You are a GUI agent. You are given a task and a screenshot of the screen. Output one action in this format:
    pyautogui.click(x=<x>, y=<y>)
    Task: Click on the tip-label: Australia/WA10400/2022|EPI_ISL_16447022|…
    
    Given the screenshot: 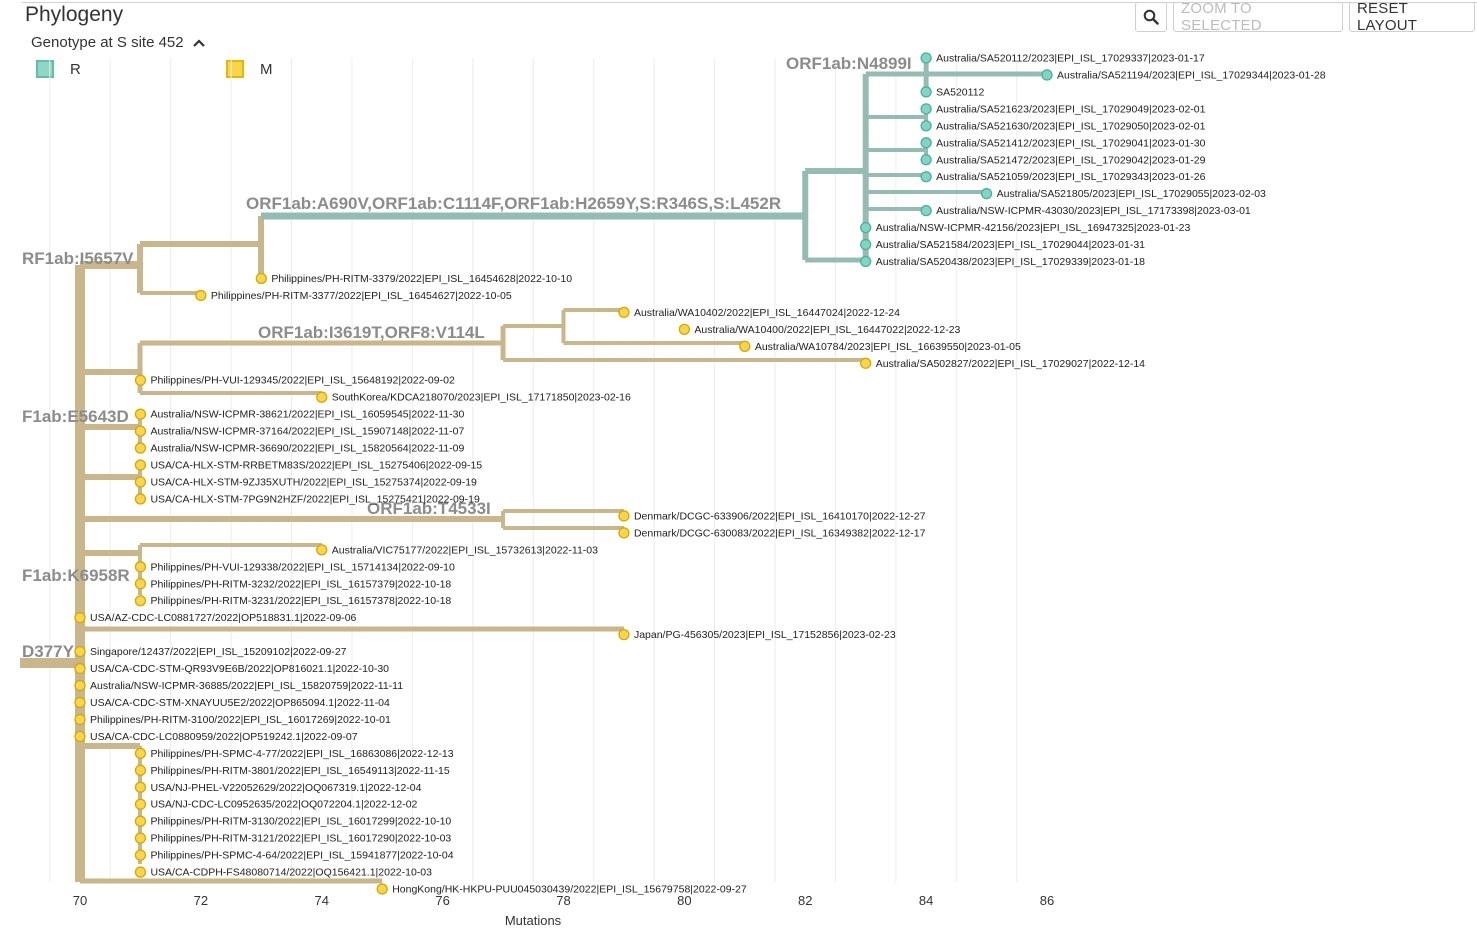 What is the action you would take?
    pyautogui.click(x=827, y=330)
    